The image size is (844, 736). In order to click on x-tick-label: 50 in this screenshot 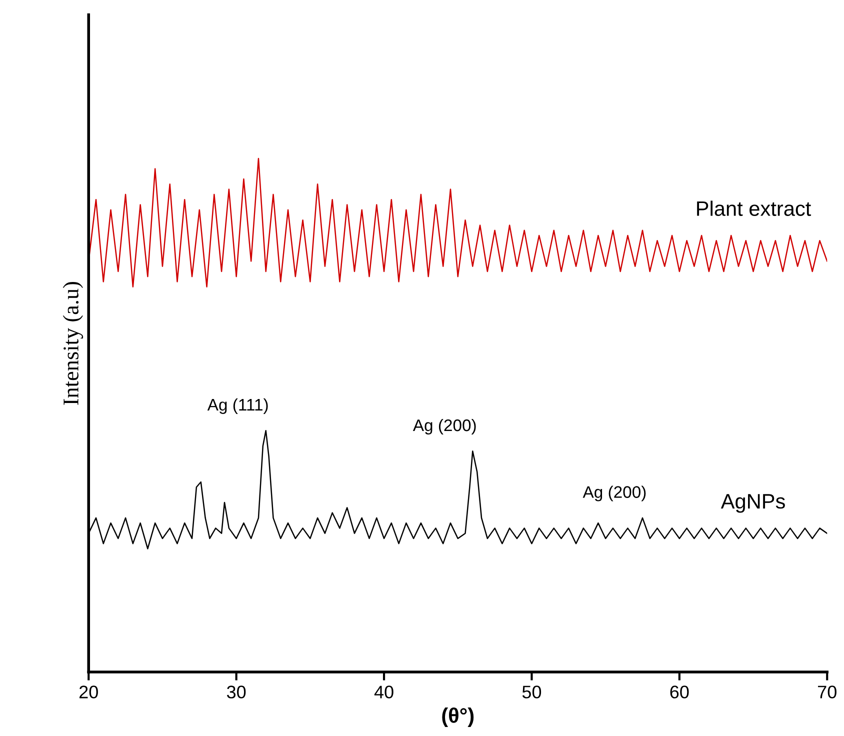, I will do `click(532, 692)`.